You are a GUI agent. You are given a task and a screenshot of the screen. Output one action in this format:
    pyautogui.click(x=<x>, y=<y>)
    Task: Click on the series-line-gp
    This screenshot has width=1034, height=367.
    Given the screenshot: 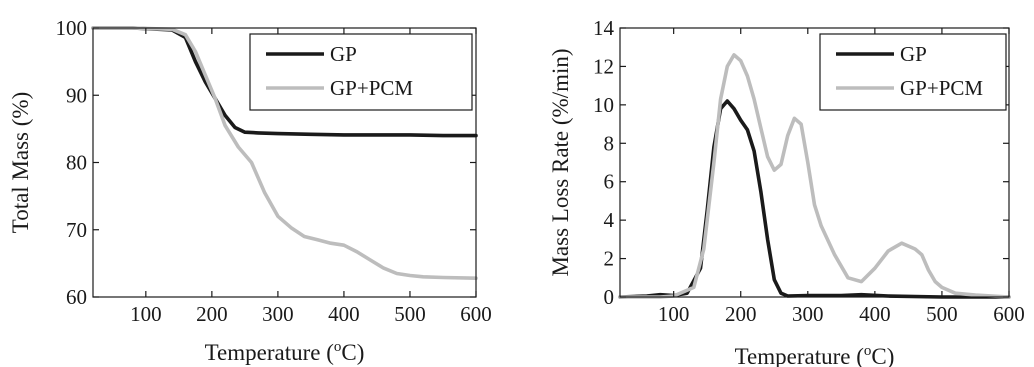 What is the action you would take?
    pyautogui.click(x=284, y=82)
    